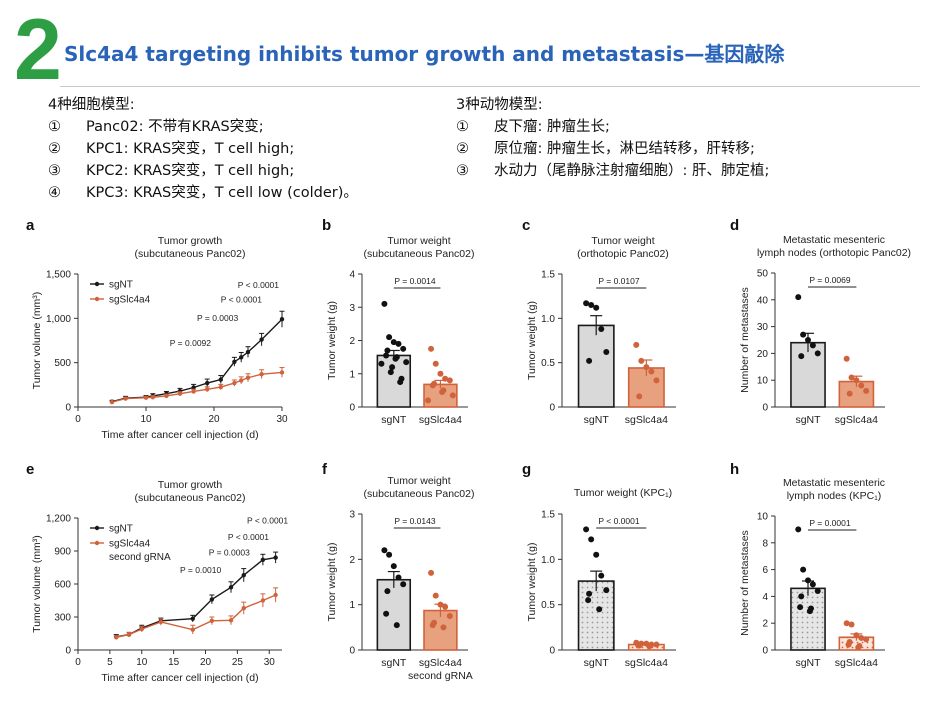 The height and width of the screenshot is (712, 946). Describe the element at coordinates (352, 560) in the screenshot. I see `y-tick-label: 2` at that location.